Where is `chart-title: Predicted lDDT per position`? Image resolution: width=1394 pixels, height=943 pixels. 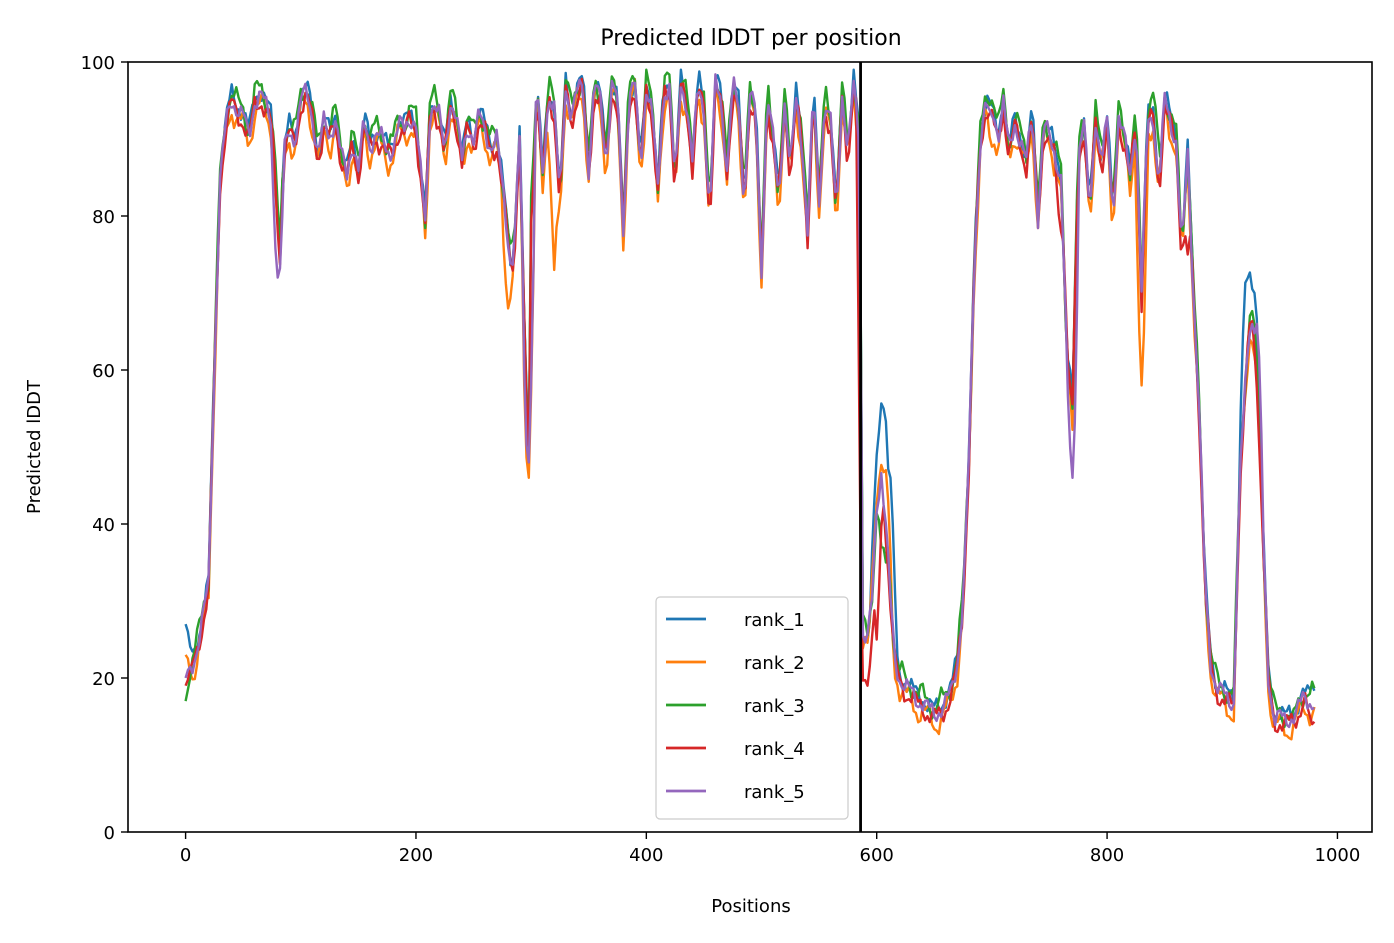
chart-title: Predicted lDDT per position is located at coordinates (750, 38).